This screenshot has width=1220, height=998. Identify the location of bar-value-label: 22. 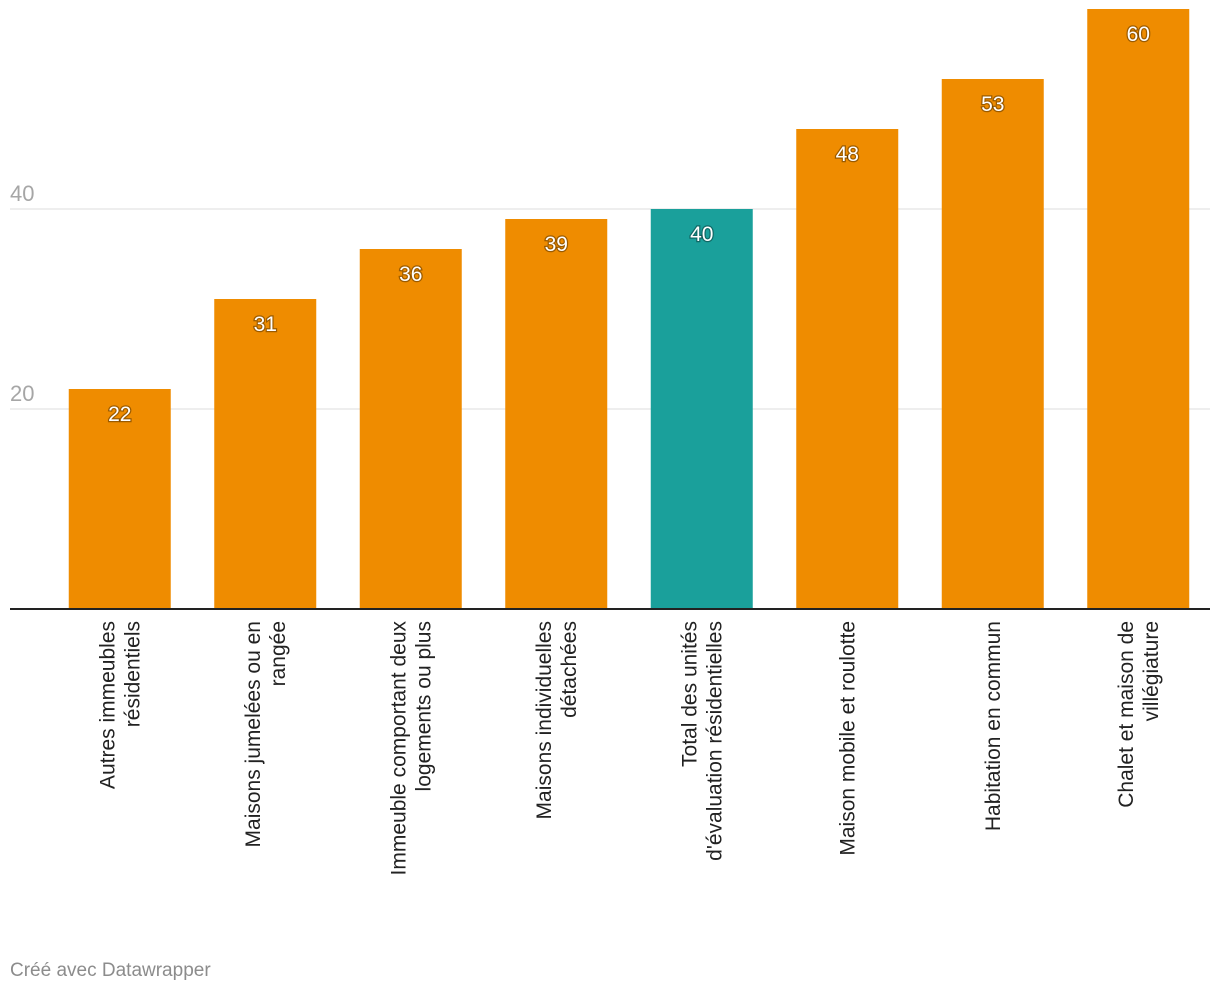
(119, 414).